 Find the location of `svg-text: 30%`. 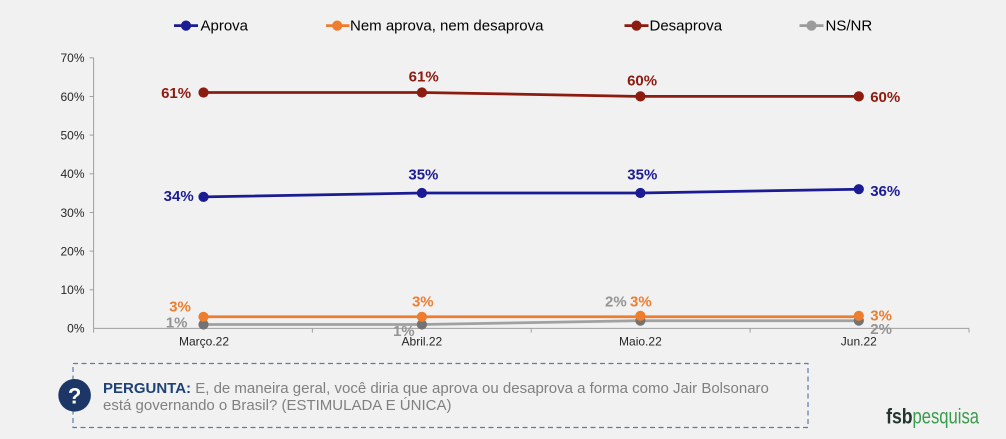

svg-text: 30% is located at coordinates (72, 213).